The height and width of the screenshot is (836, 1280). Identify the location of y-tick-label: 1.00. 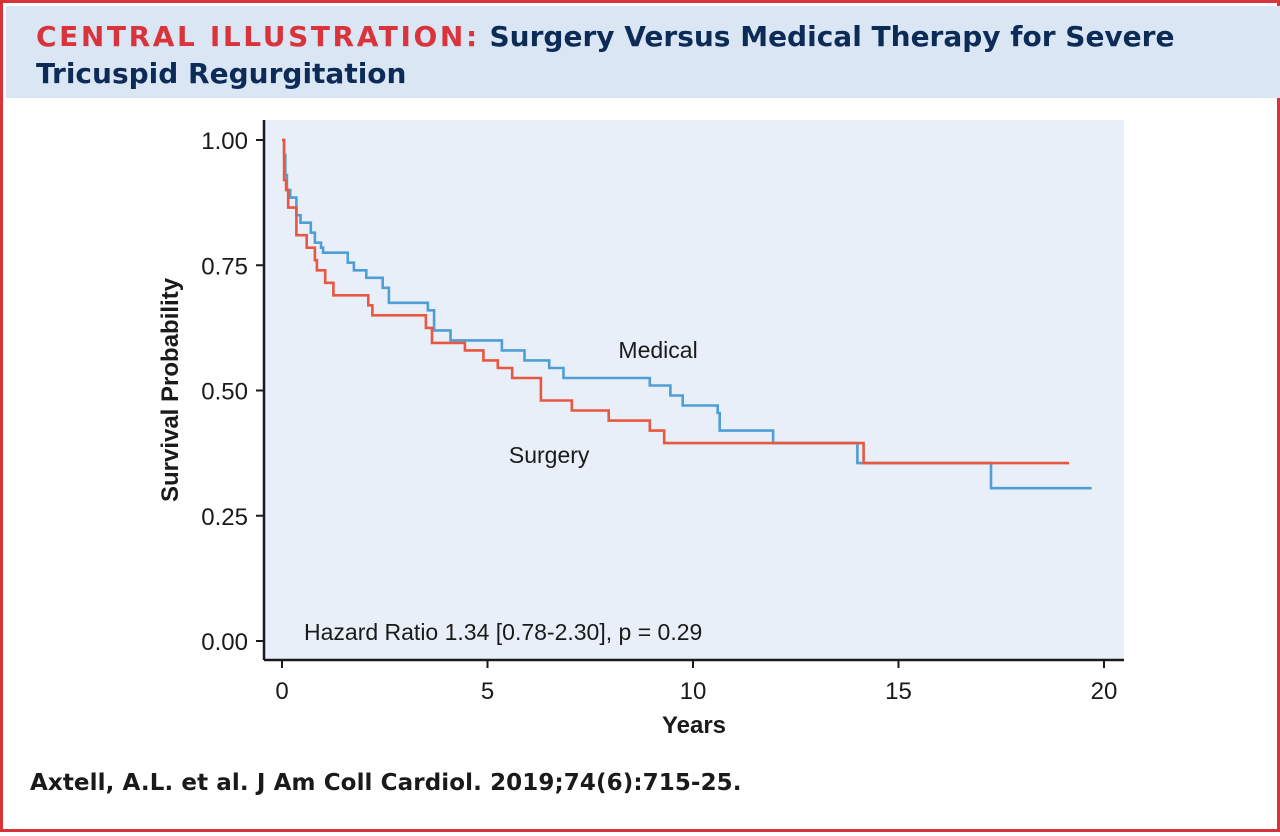
(224, 141).